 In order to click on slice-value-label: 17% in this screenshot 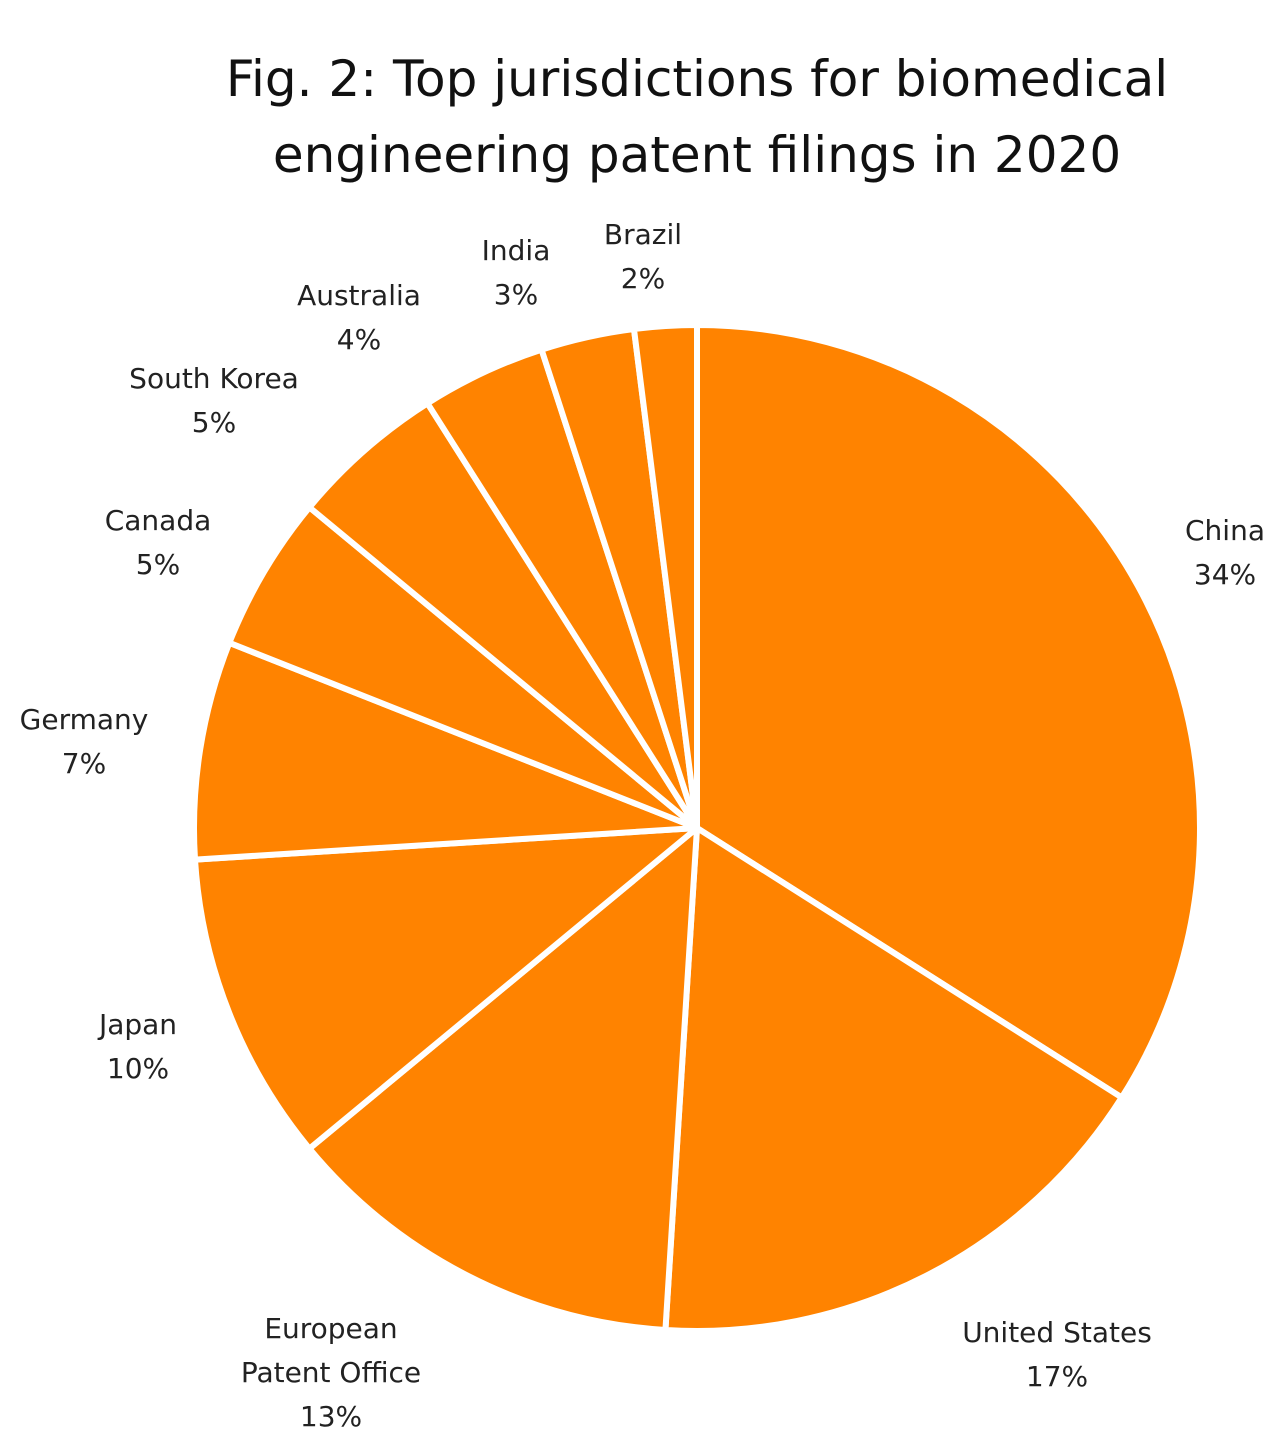, I will do `click(1057, 1376)`.